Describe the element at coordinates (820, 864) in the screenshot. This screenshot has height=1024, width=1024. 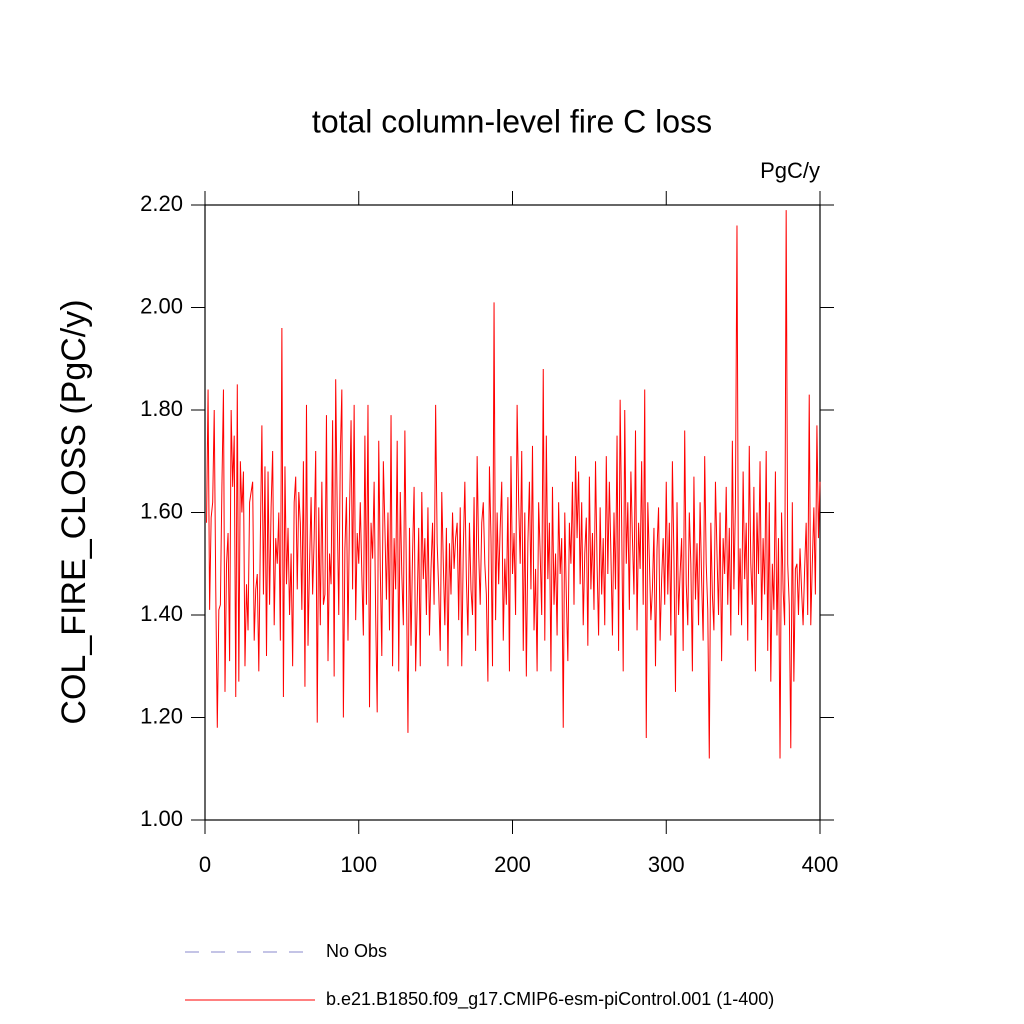
I see `x-tick-label: 400` at that location.